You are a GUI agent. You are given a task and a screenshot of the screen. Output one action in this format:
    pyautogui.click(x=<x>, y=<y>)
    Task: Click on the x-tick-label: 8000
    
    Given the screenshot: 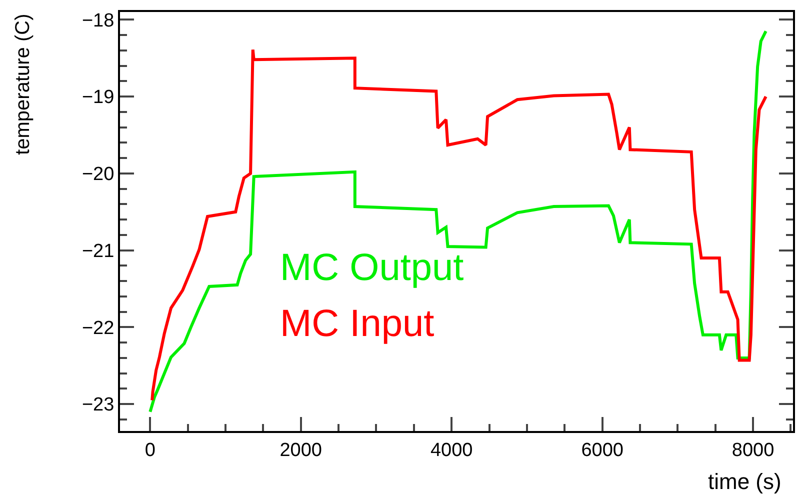 What is the action you would take?
    pyautogui.click(x=753, y=450)
    